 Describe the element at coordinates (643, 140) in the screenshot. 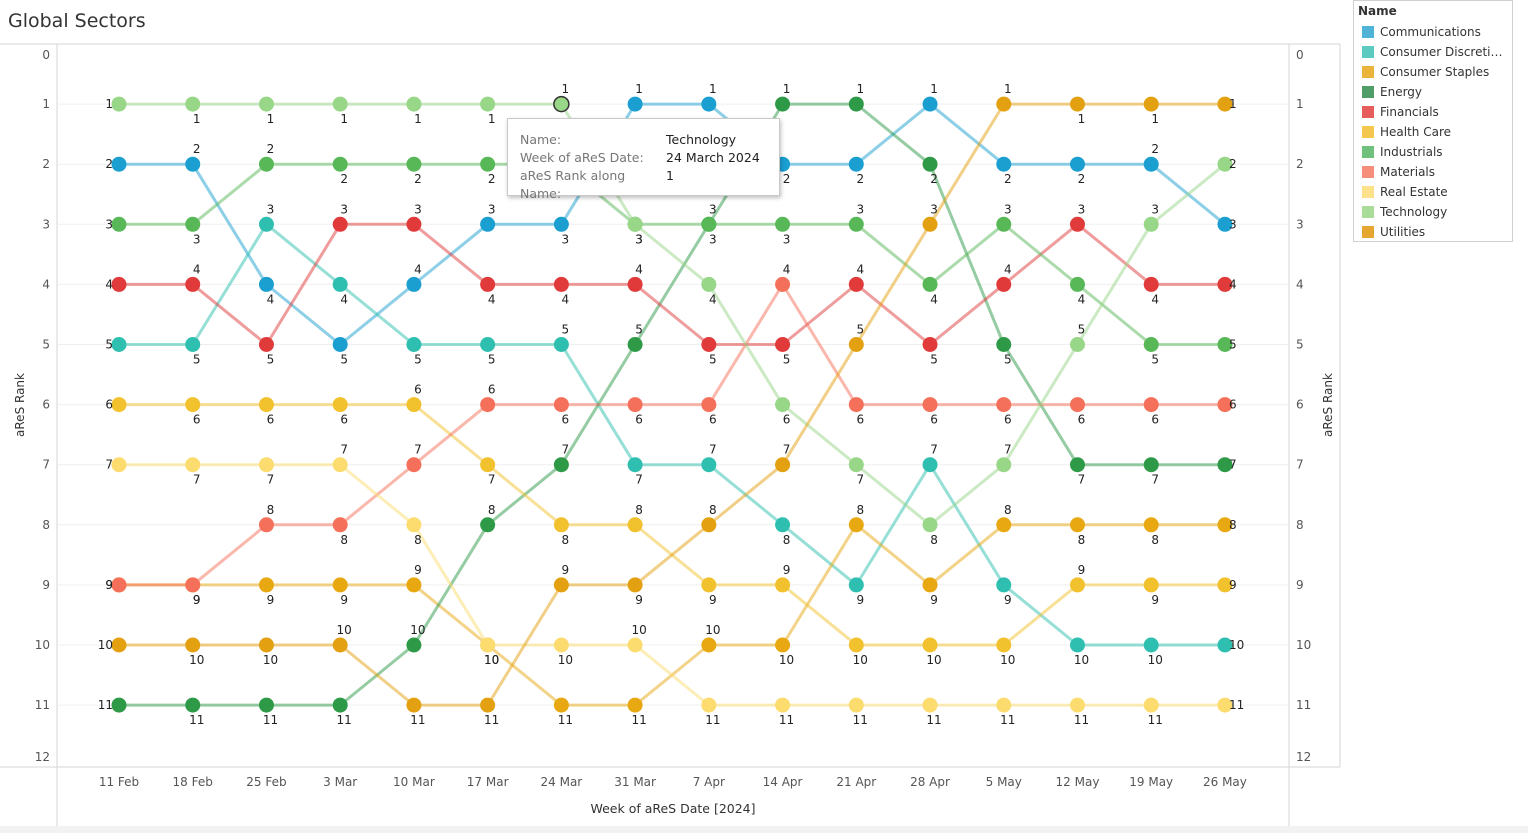

I see `tooltip-row-name: Name: Technology` at that location.